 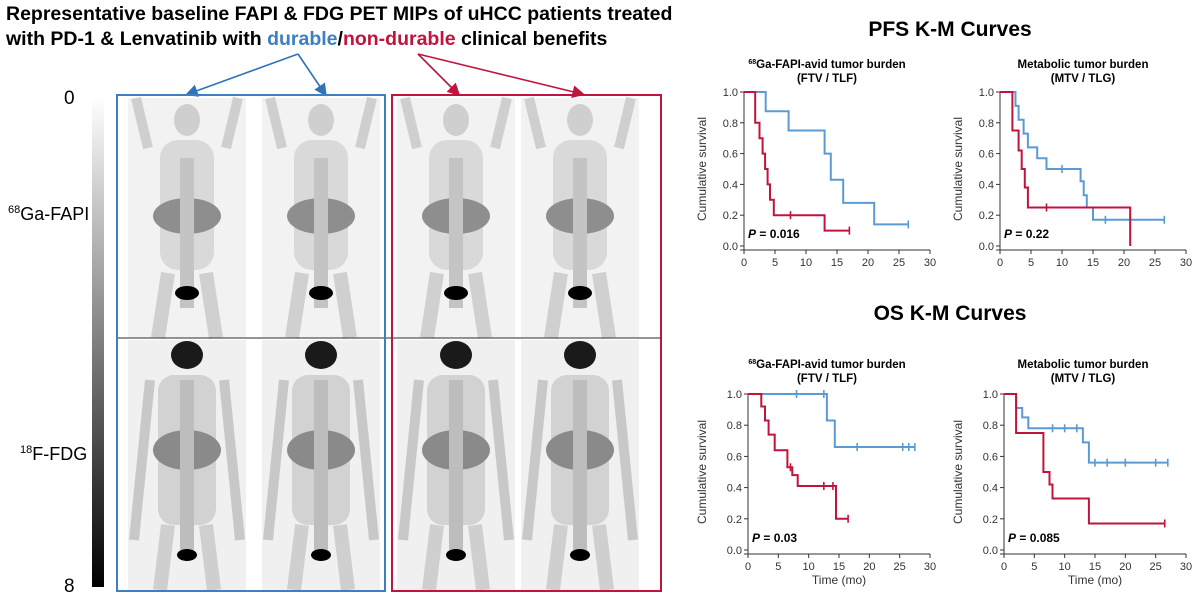 I want to click on row-label-fapi: 68Ga-FAPI, so click(x=48, y=214).